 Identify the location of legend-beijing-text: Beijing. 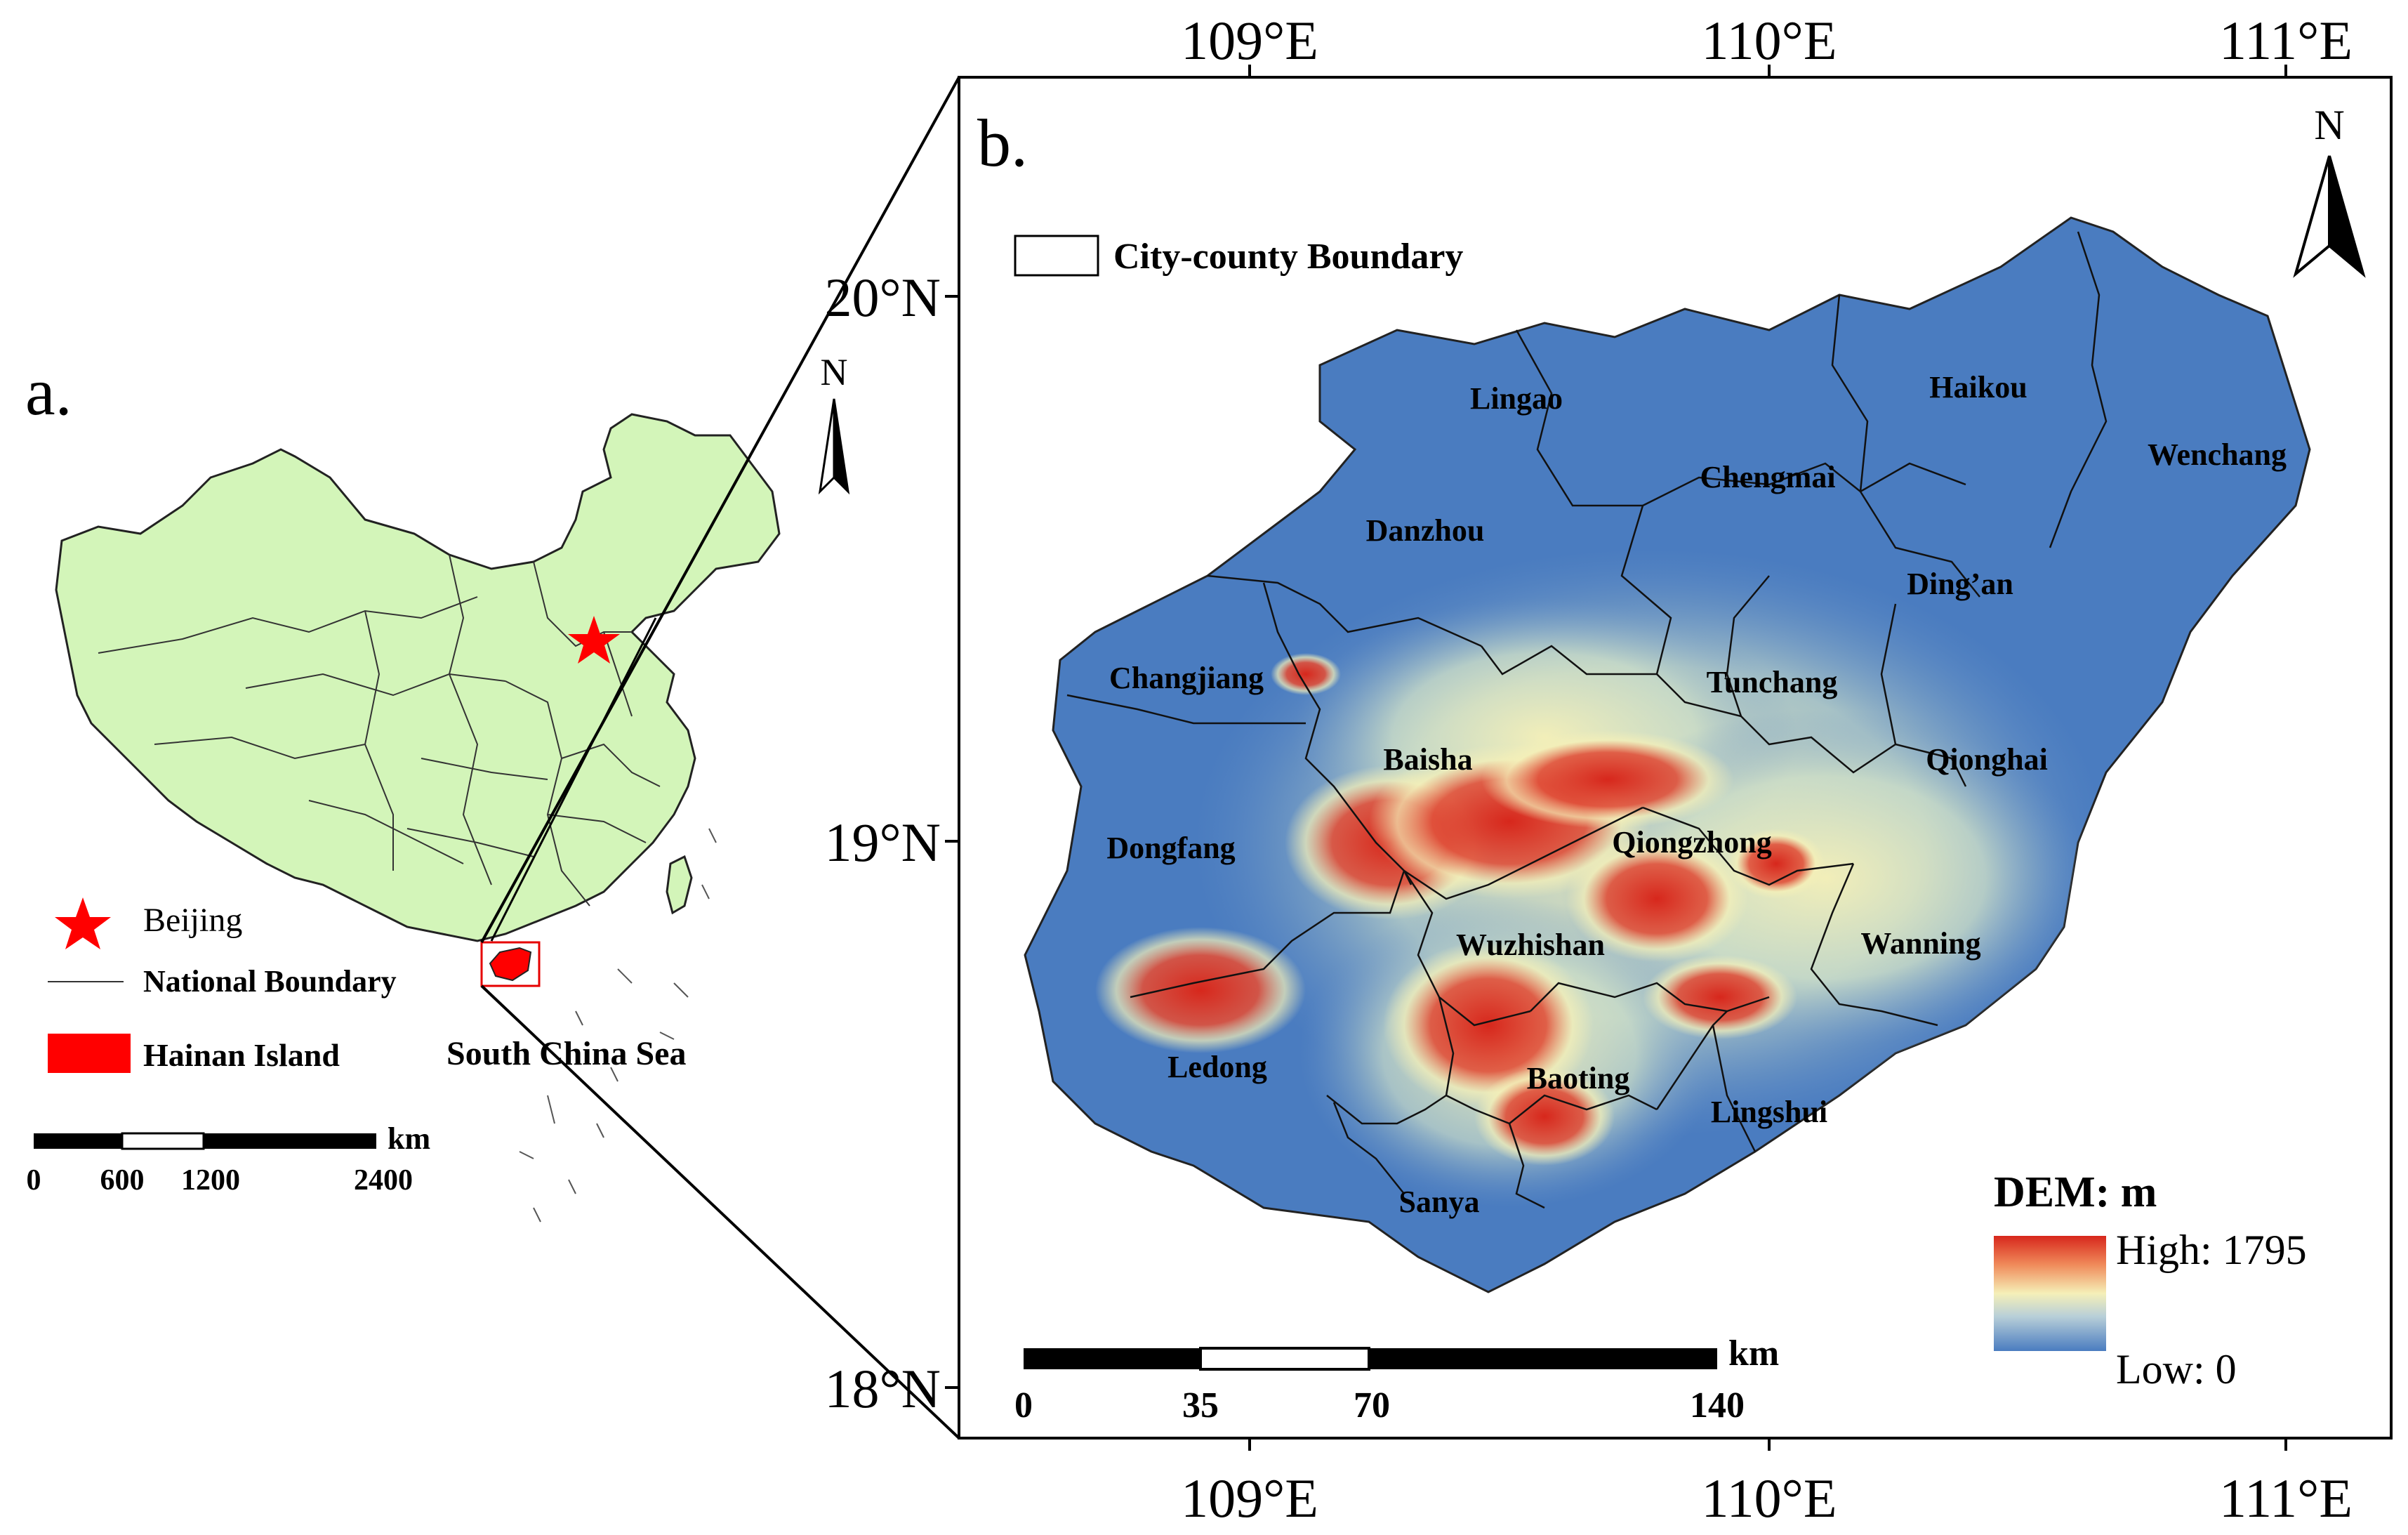
(193, 920).